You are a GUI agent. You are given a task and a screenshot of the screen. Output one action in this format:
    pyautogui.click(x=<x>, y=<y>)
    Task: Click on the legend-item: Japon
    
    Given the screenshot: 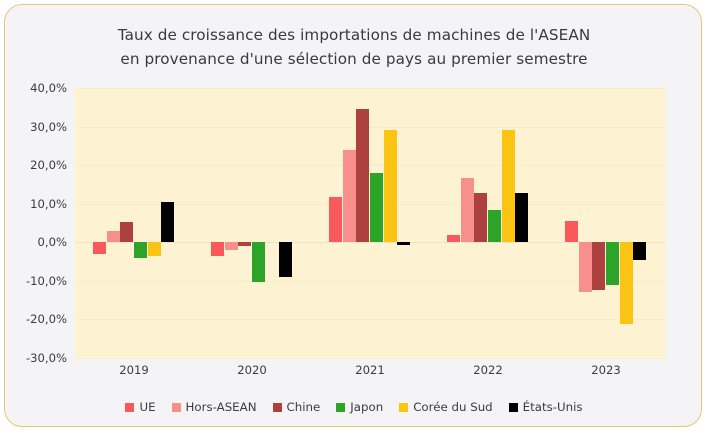 What is the action you would take?
    pyautogui.click(x=359, y=407)
    